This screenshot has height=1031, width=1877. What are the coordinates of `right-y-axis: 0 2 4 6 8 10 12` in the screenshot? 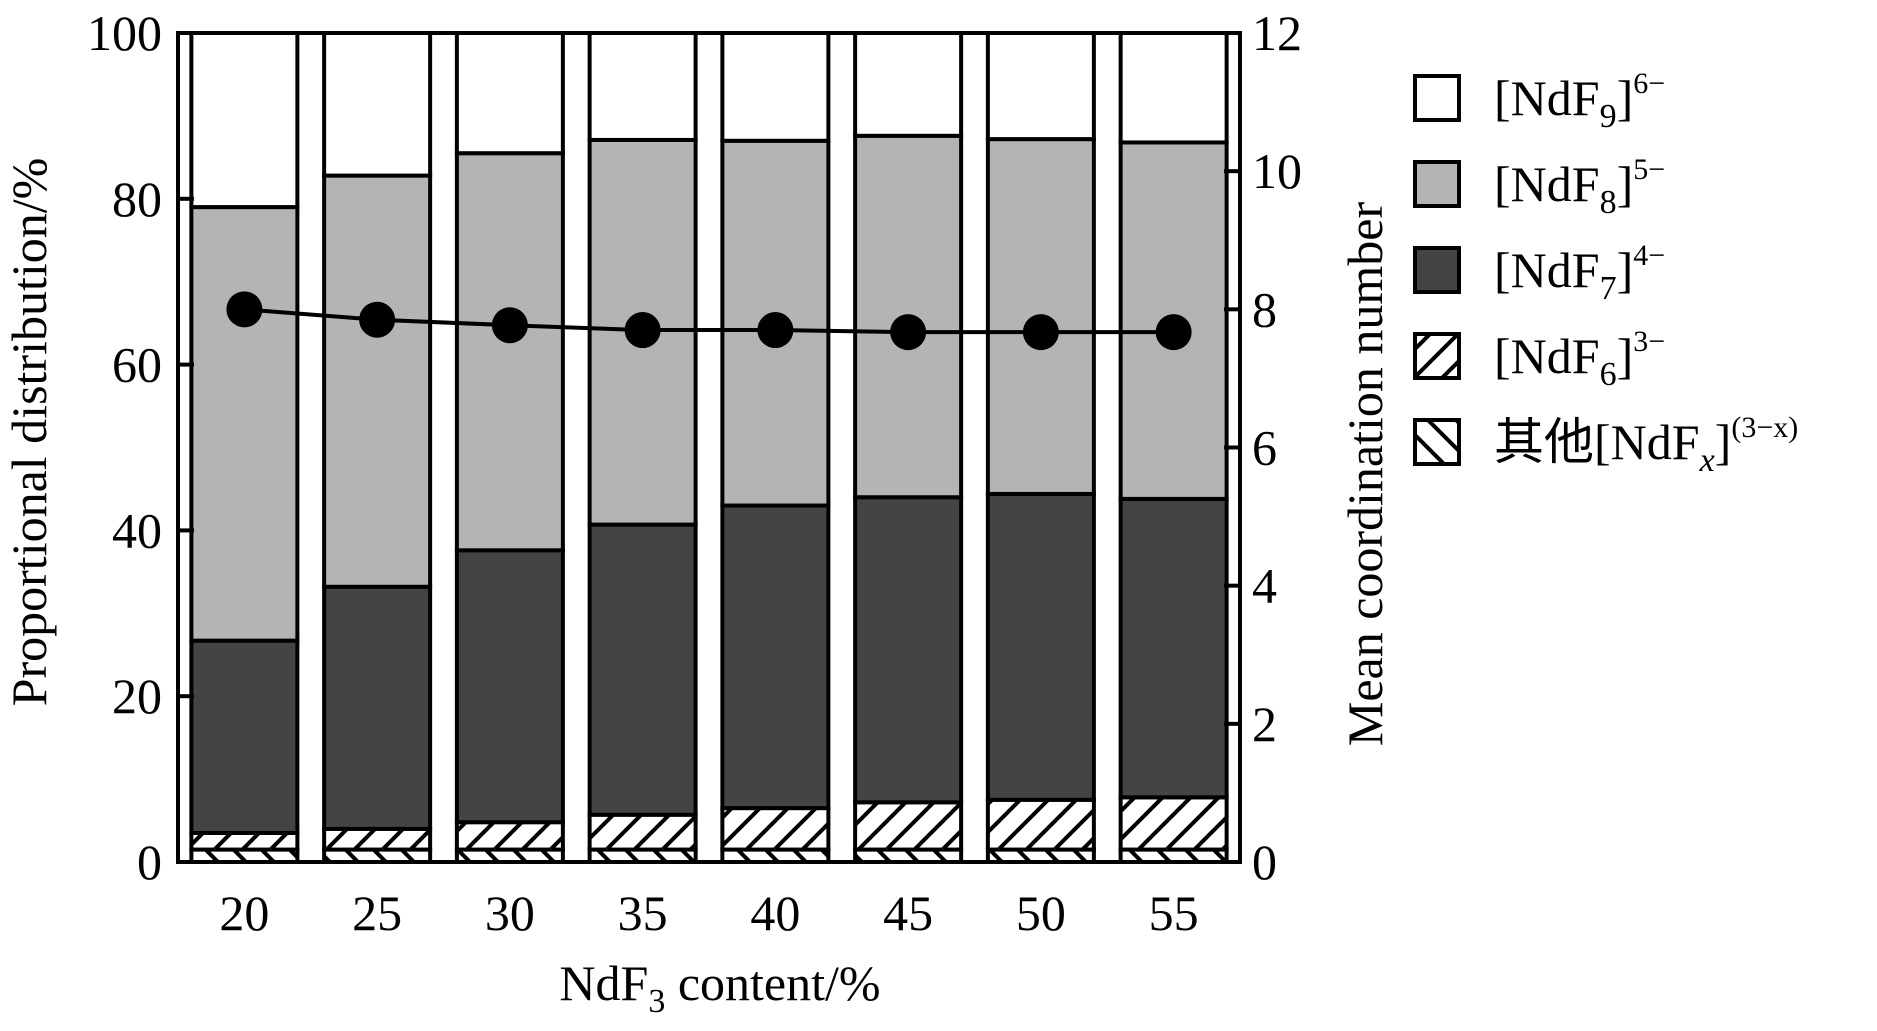 It's located at (1263, 447).